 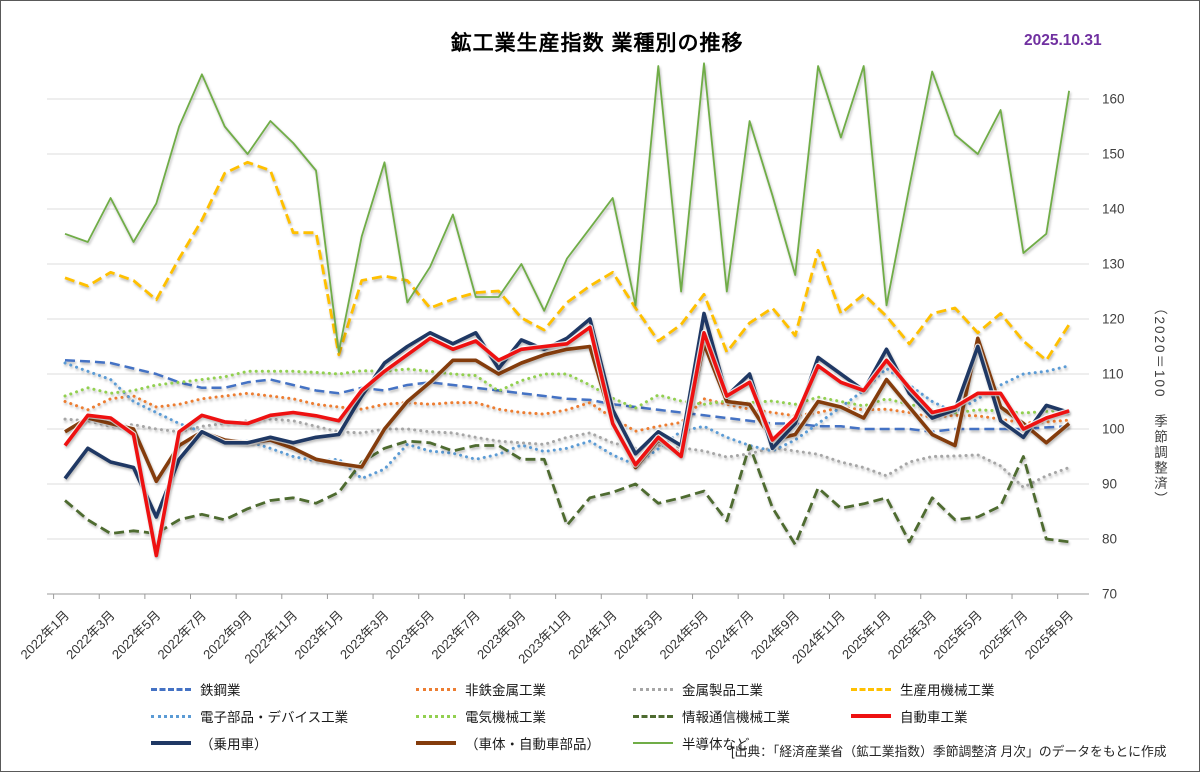 What do you see at coordinates (912, 635) in the screenshot?
I see `x-tick-label: 2025年3月` at bounding box center [912, 635].